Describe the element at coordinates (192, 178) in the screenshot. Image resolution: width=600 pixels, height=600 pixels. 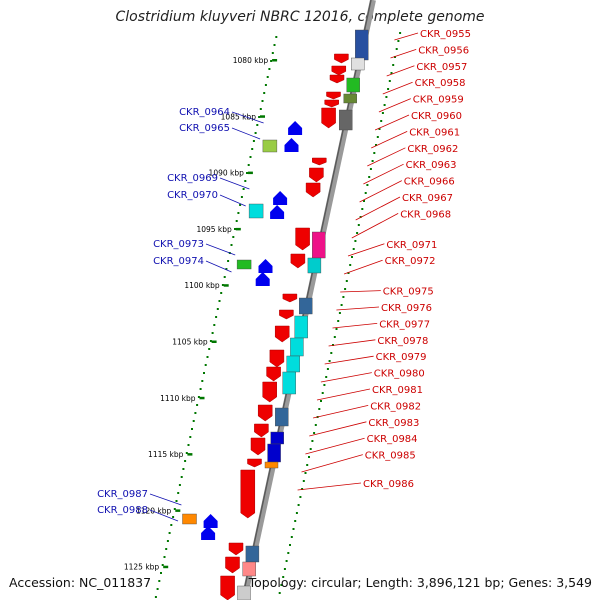
I see `left-gene-label: CKR_0969` at that location.